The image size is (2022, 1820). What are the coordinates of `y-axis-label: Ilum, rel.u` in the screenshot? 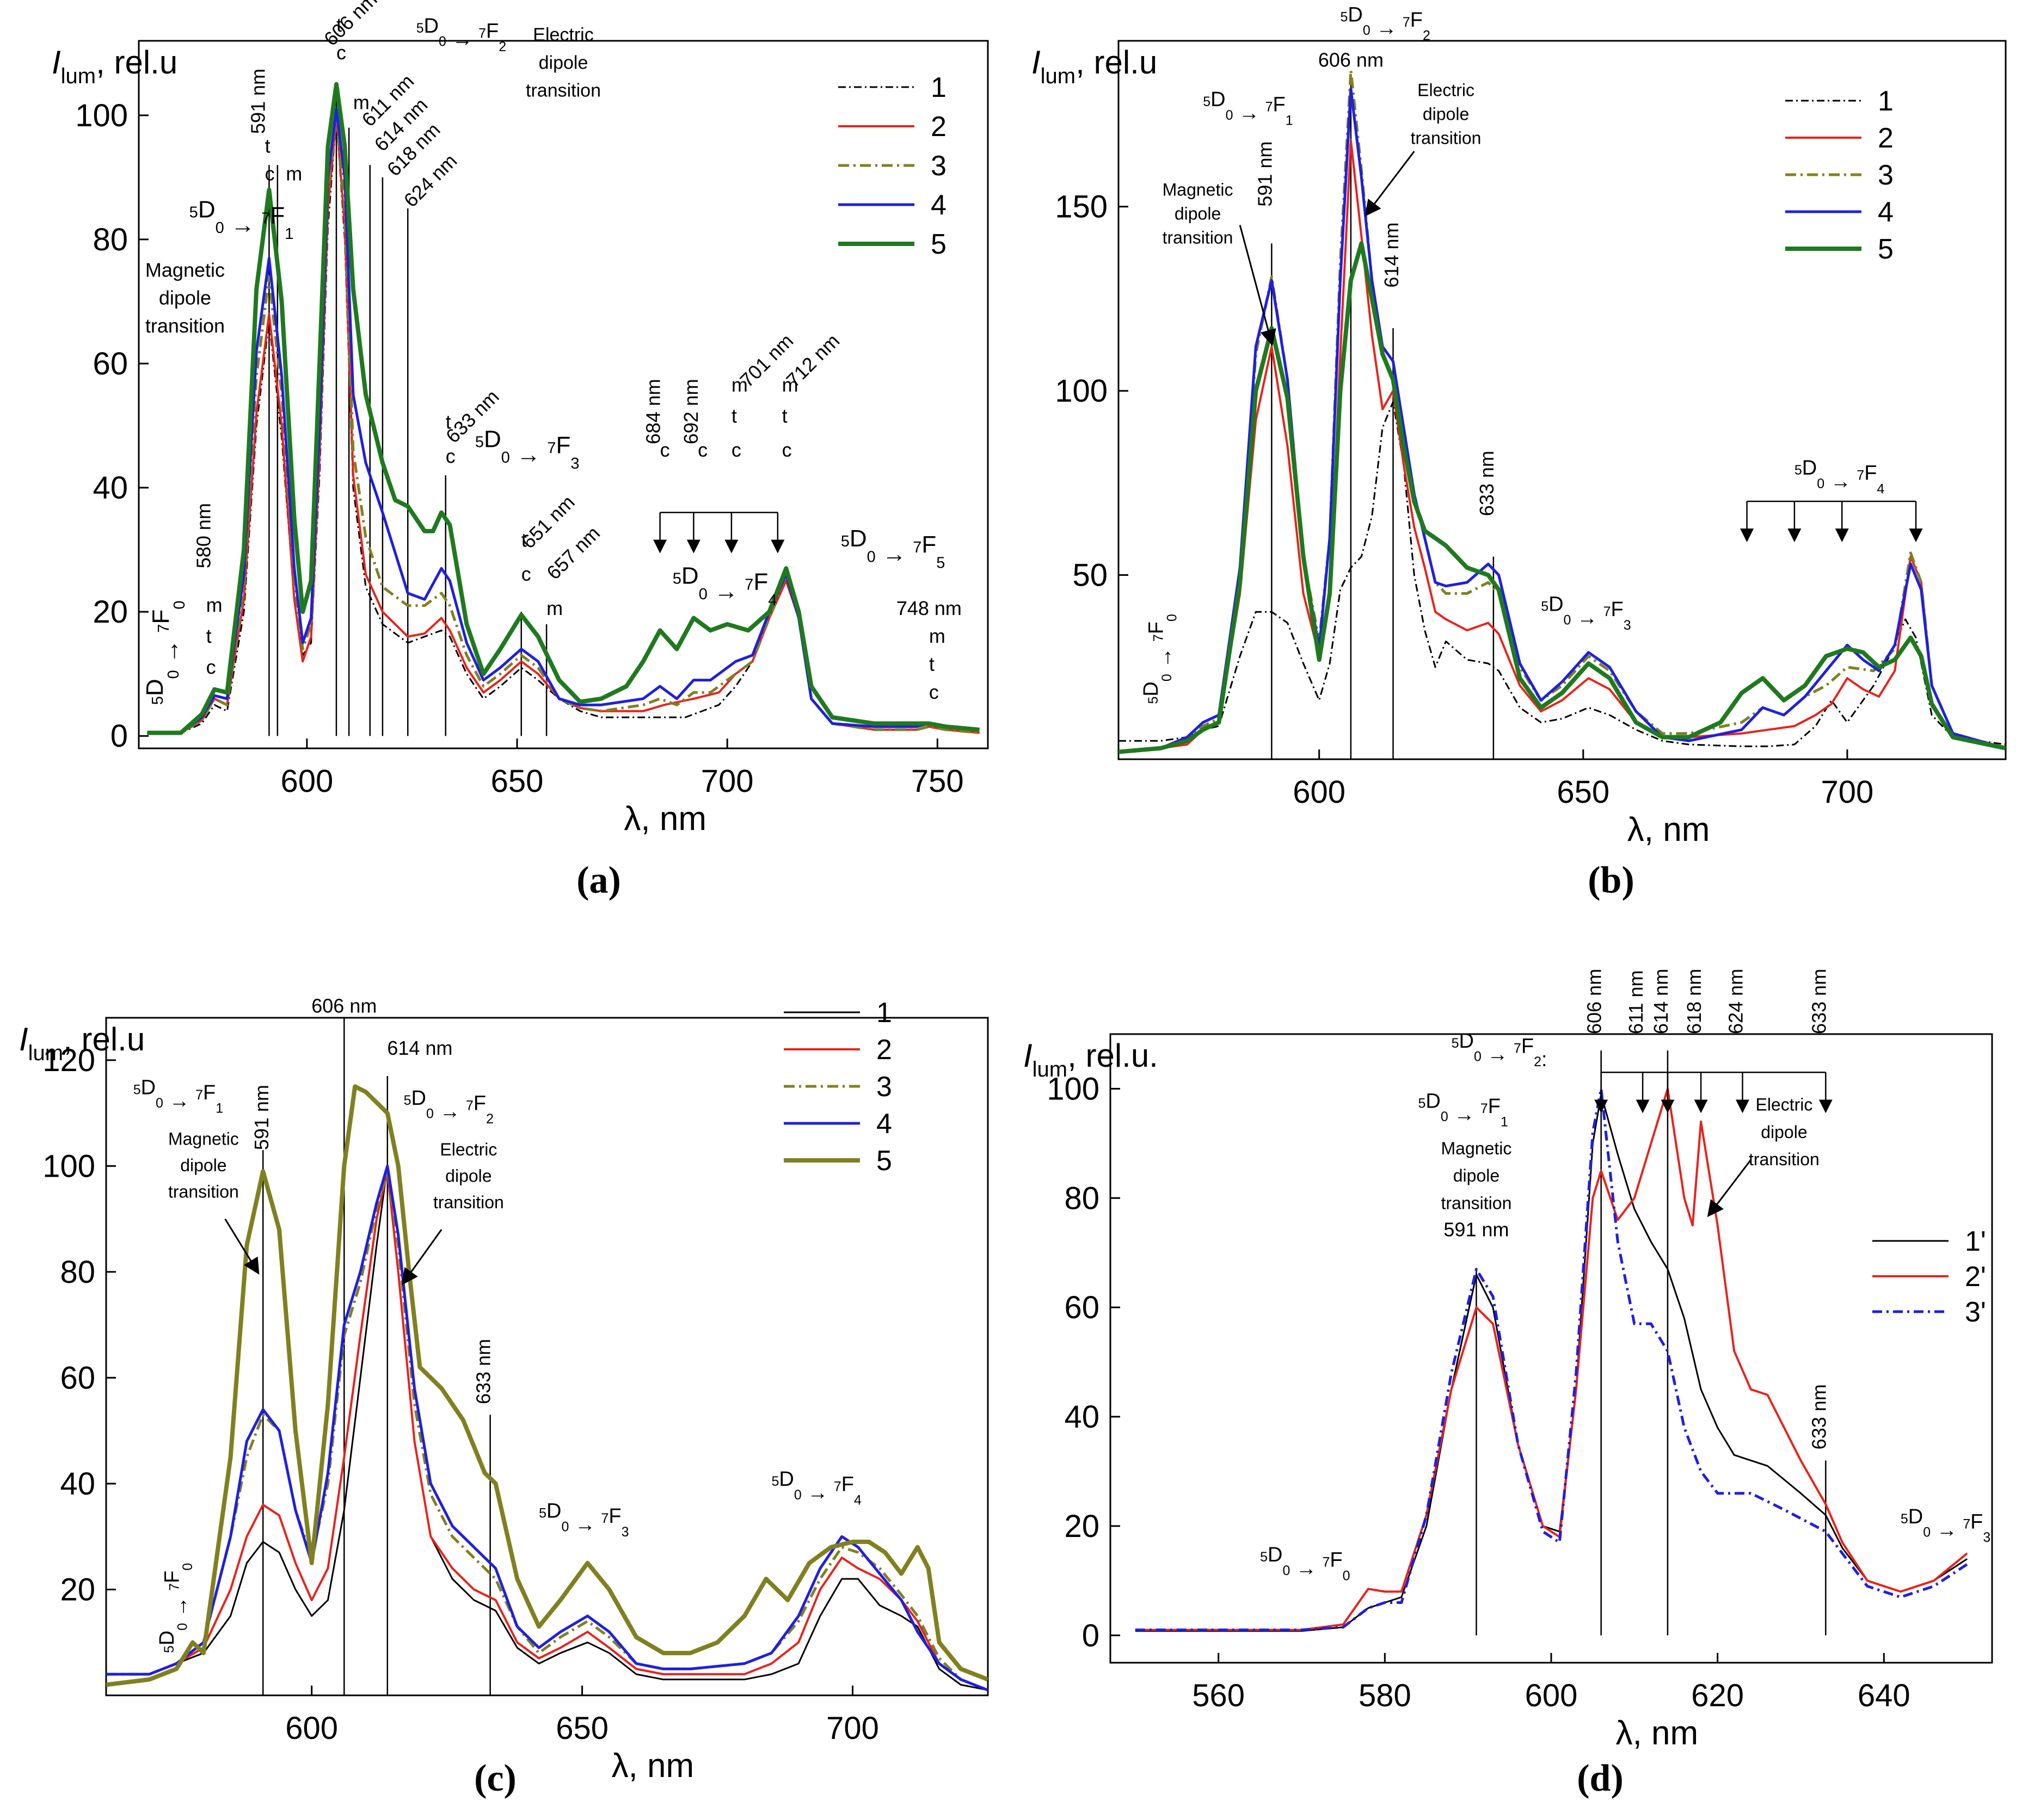 It's located at (82, 1043).